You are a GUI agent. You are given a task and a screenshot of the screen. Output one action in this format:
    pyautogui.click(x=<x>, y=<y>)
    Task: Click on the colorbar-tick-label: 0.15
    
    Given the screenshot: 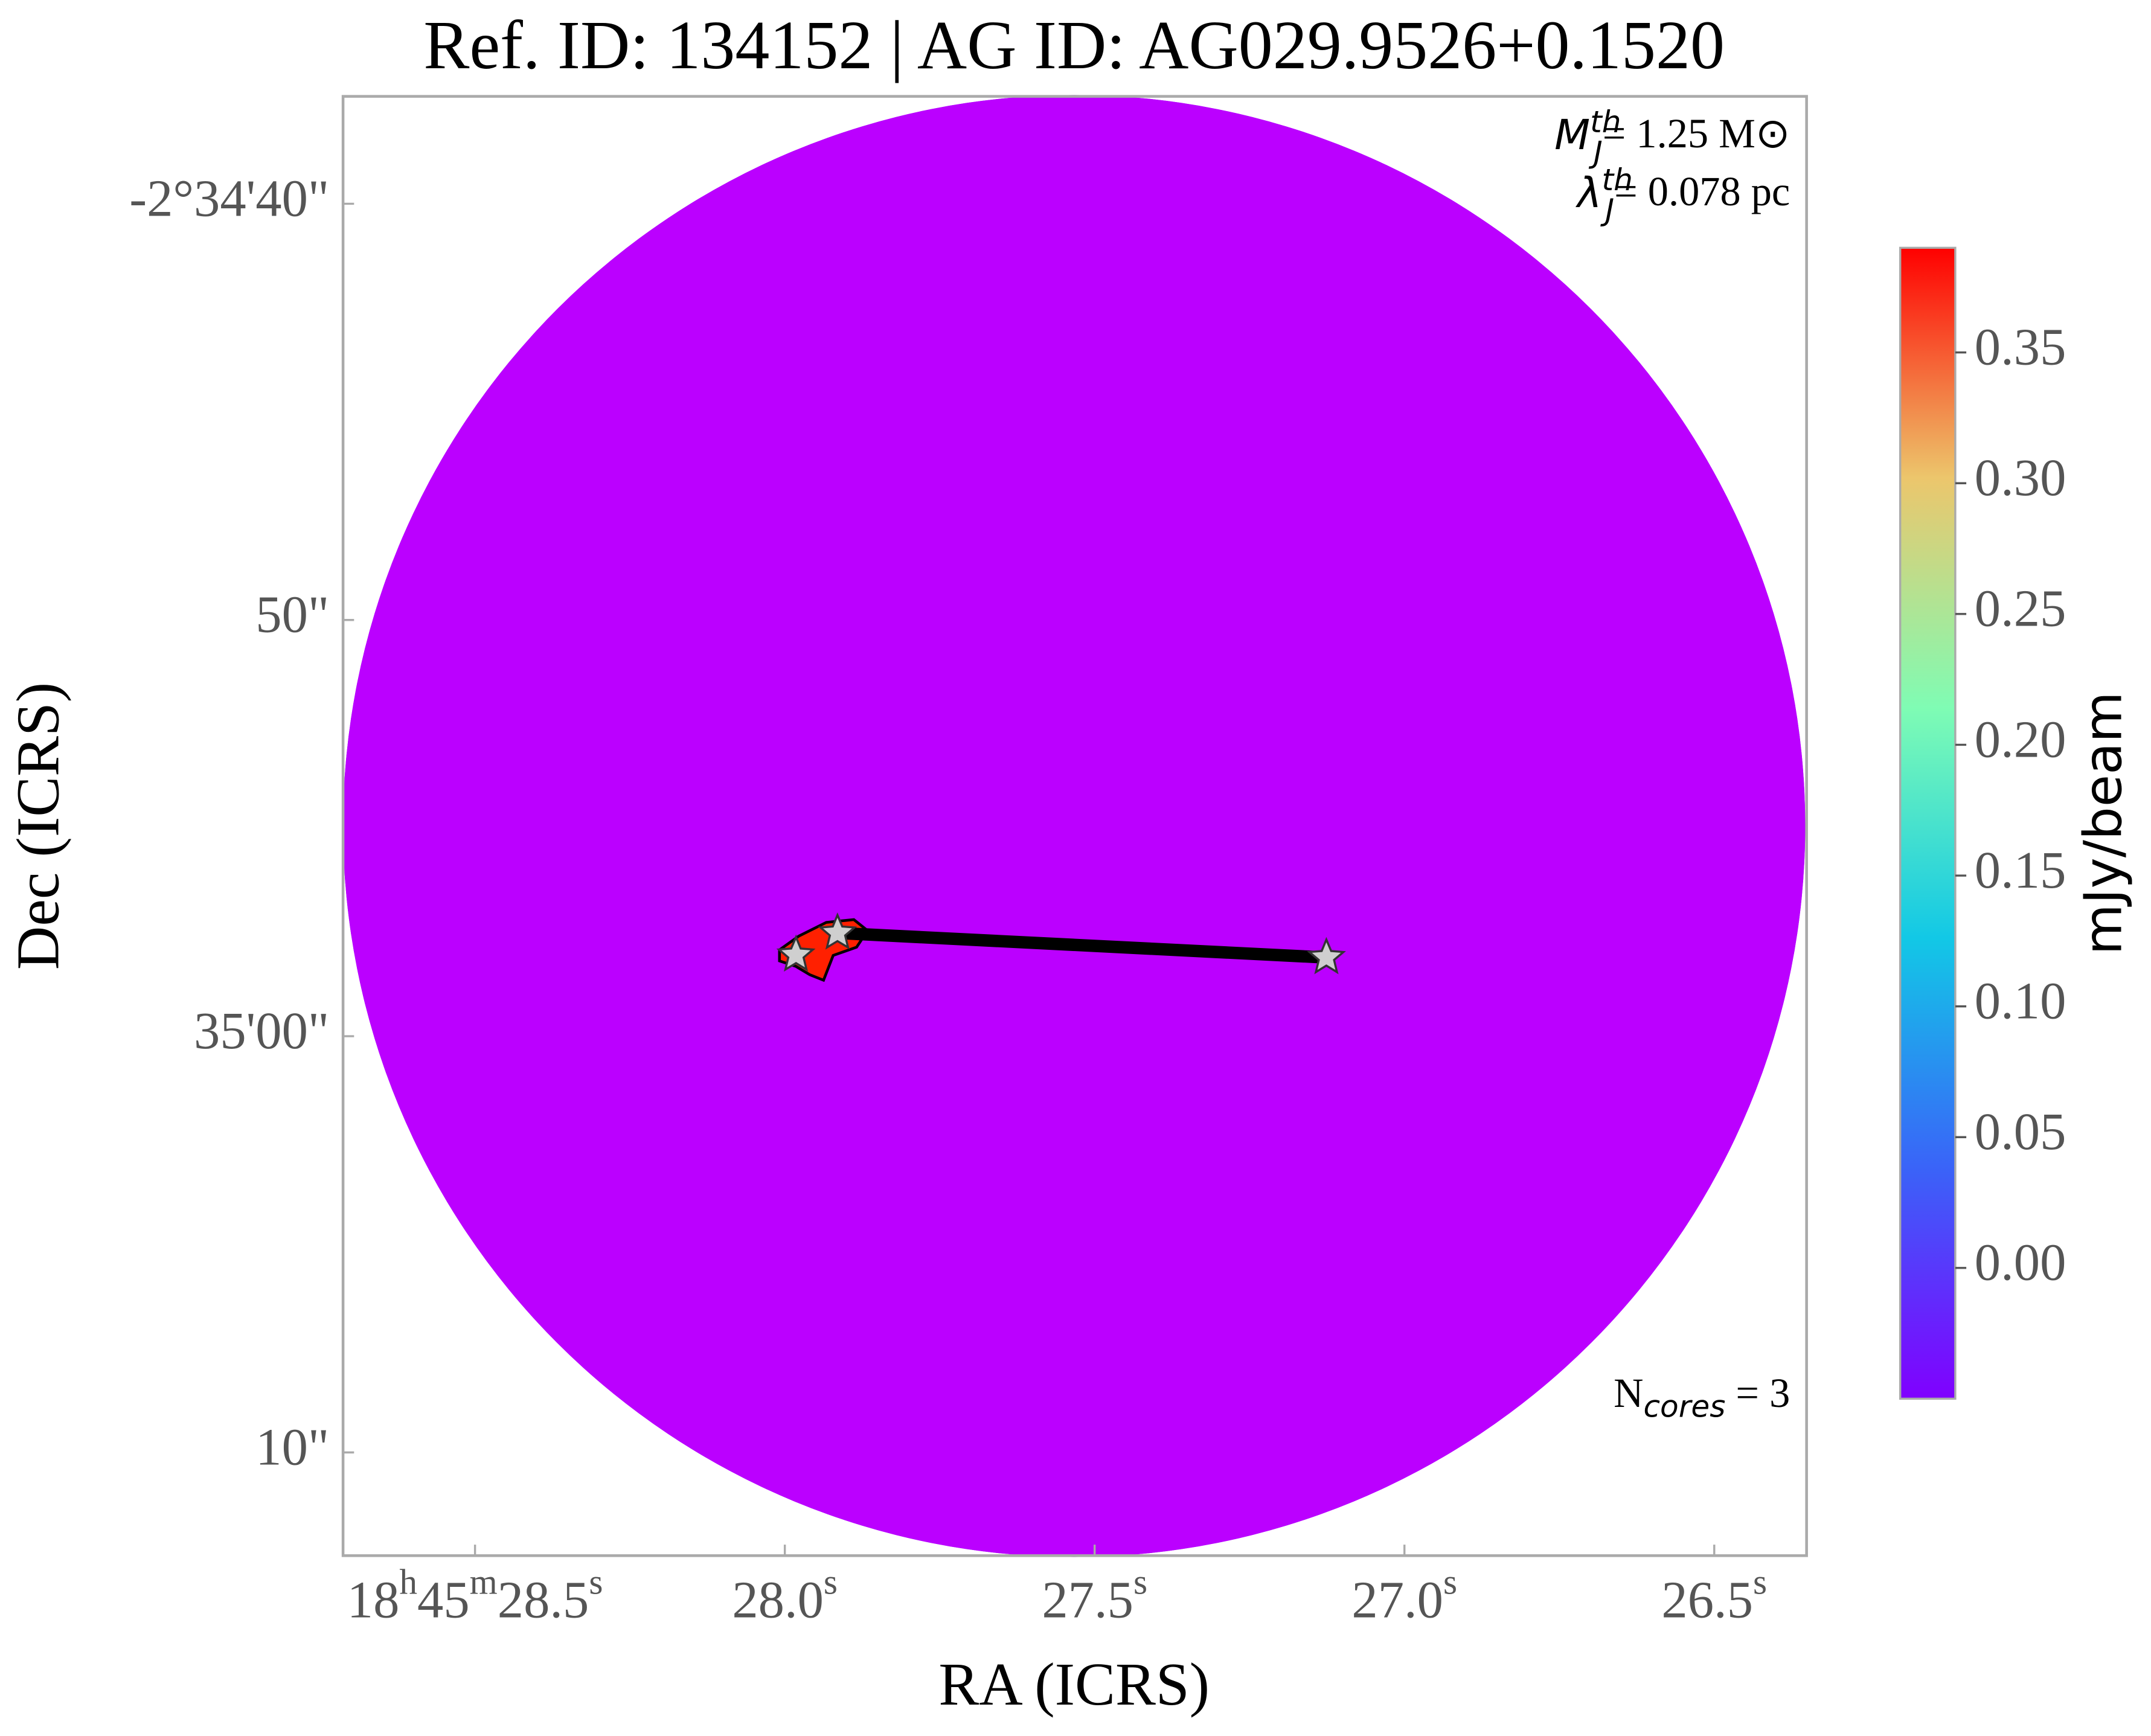 What is the action you would take?
    pyautogui.click(x=2021, y=870)
    